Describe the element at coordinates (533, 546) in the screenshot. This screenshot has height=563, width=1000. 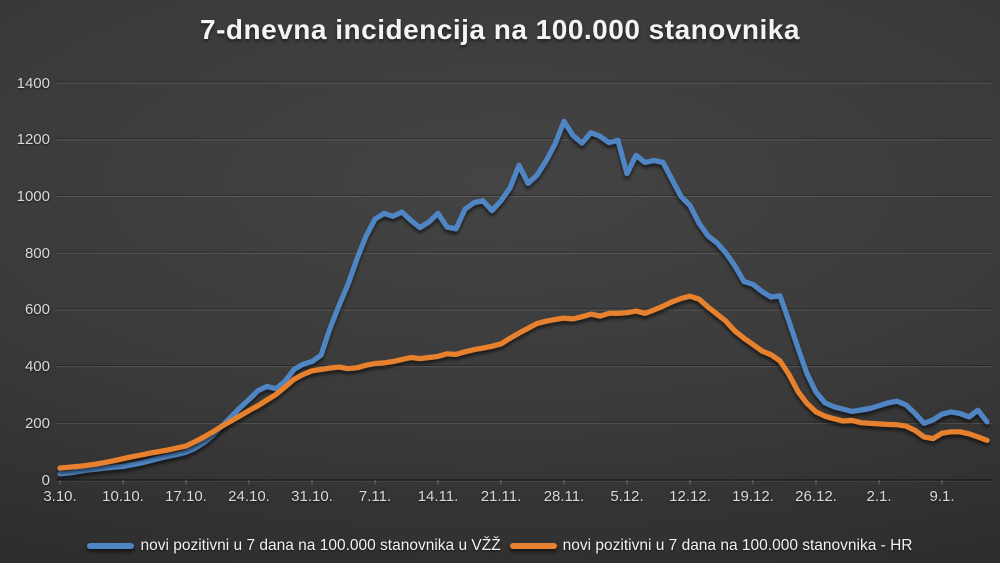
I see `legend-swatch-hr` at that location.